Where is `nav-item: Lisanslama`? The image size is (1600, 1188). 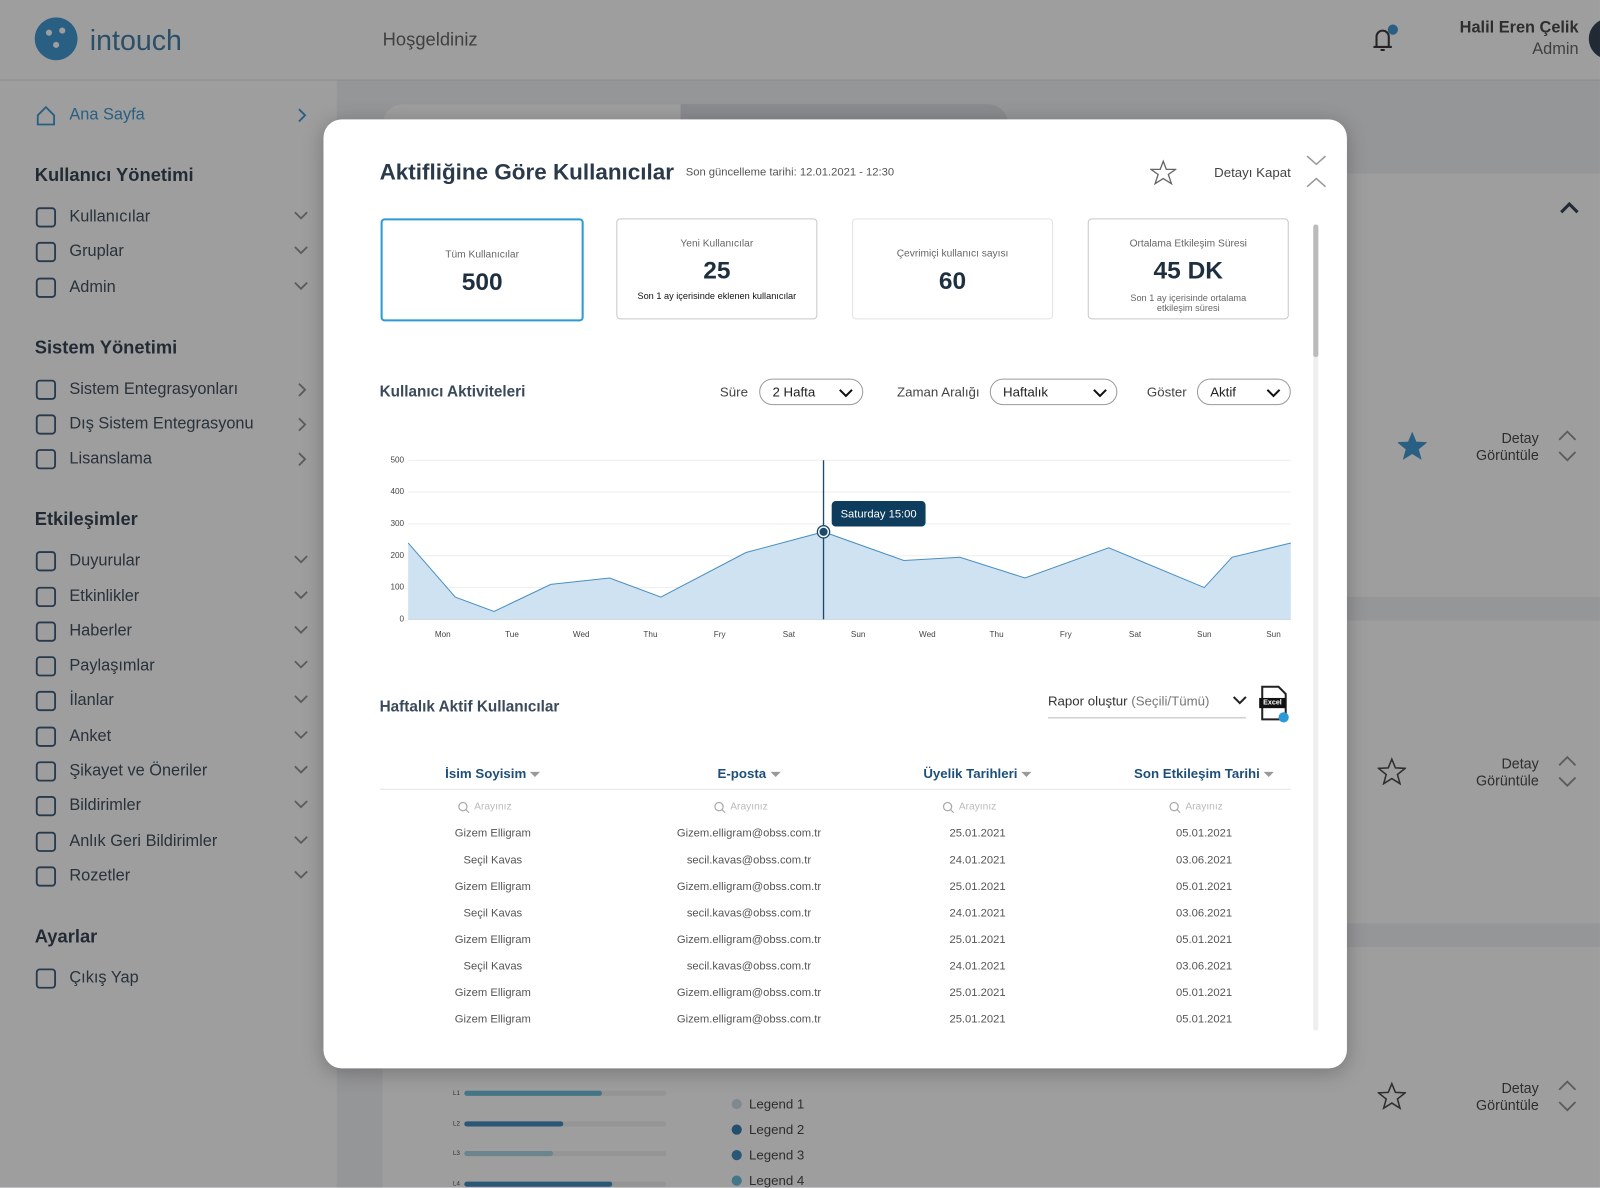 nav-item: Lisanslama is located at coordinates (110, 459).